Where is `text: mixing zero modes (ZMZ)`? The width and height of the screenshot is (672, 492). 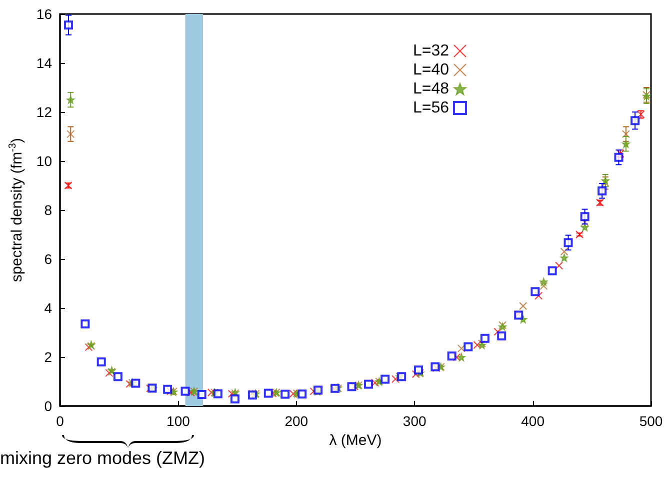
text: mixing zero modes (ZMZ) is located at coordinates (103, 458).